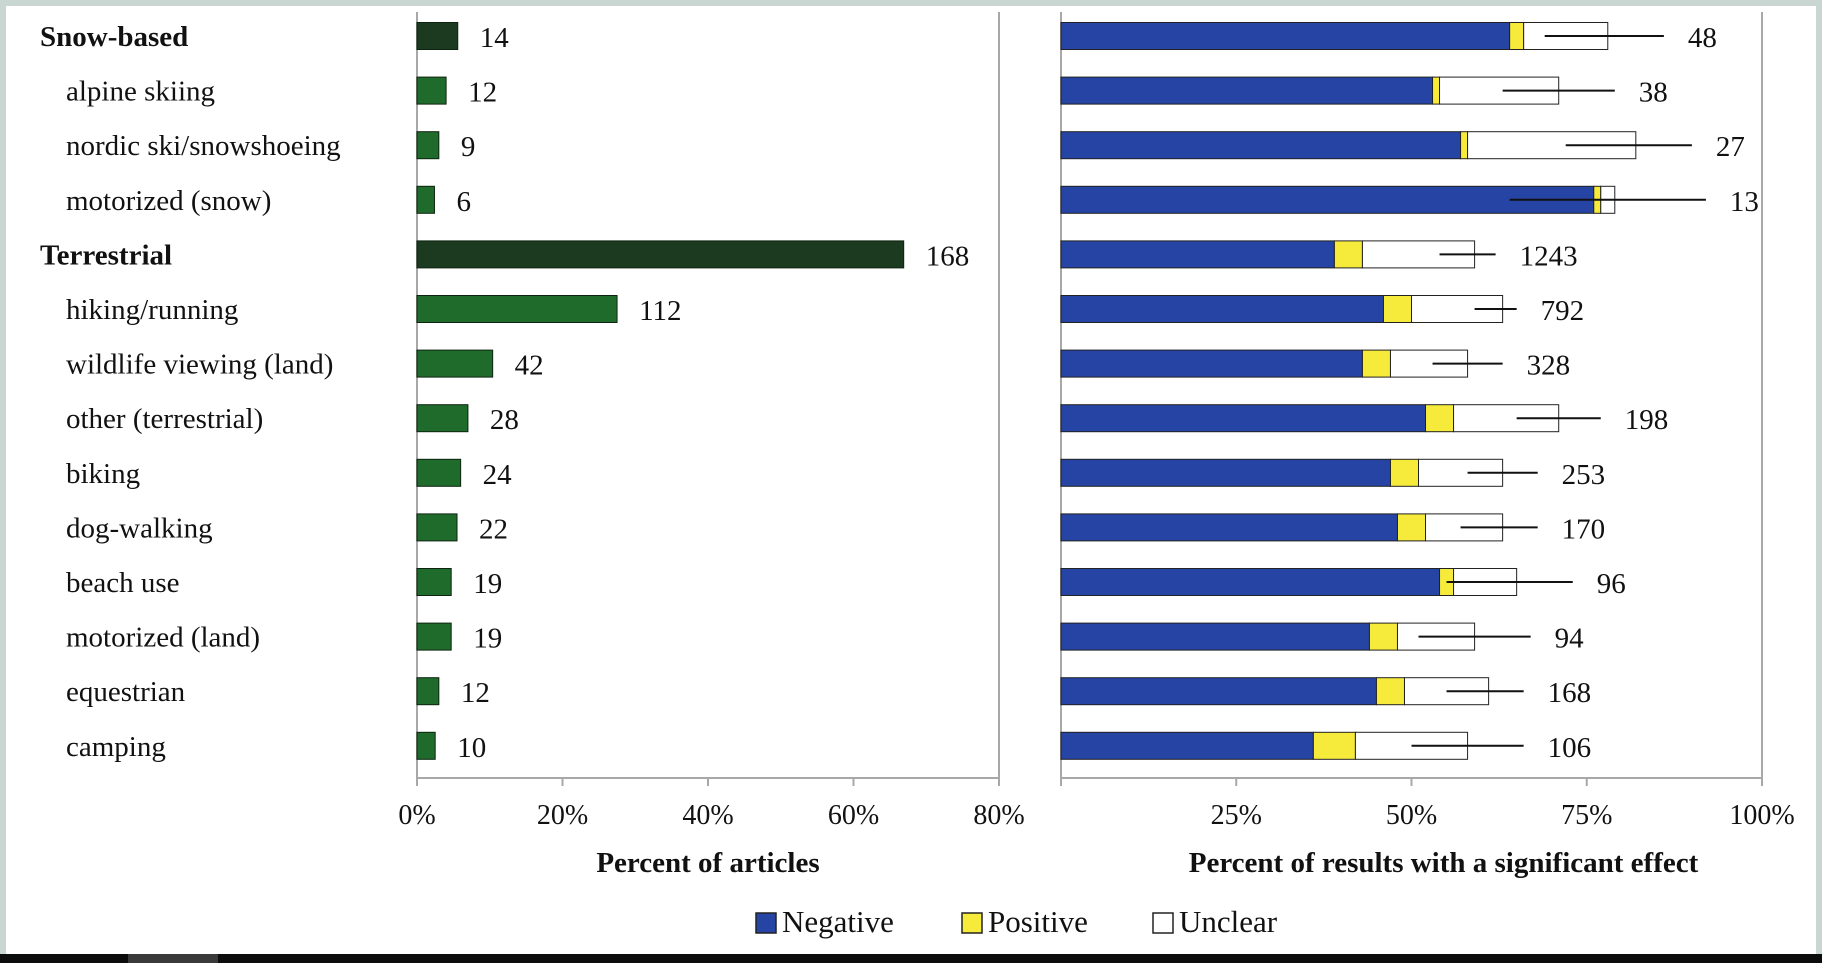 The image size is (1822, 963). I want to click on article-count-label: 28, so click(504, 420).